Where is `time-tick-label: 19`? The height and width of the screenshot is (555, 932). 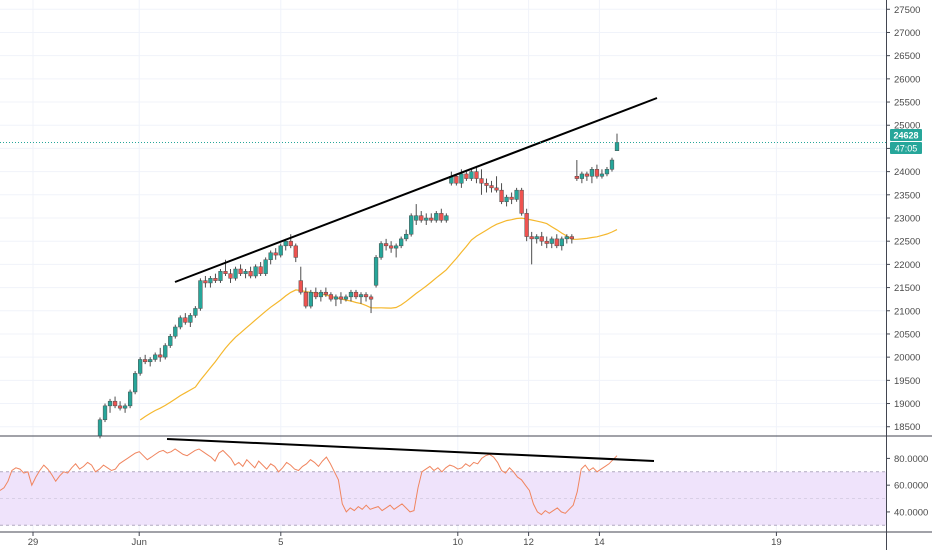
time-tick-label: 19 is located at coordinates (776, 542).